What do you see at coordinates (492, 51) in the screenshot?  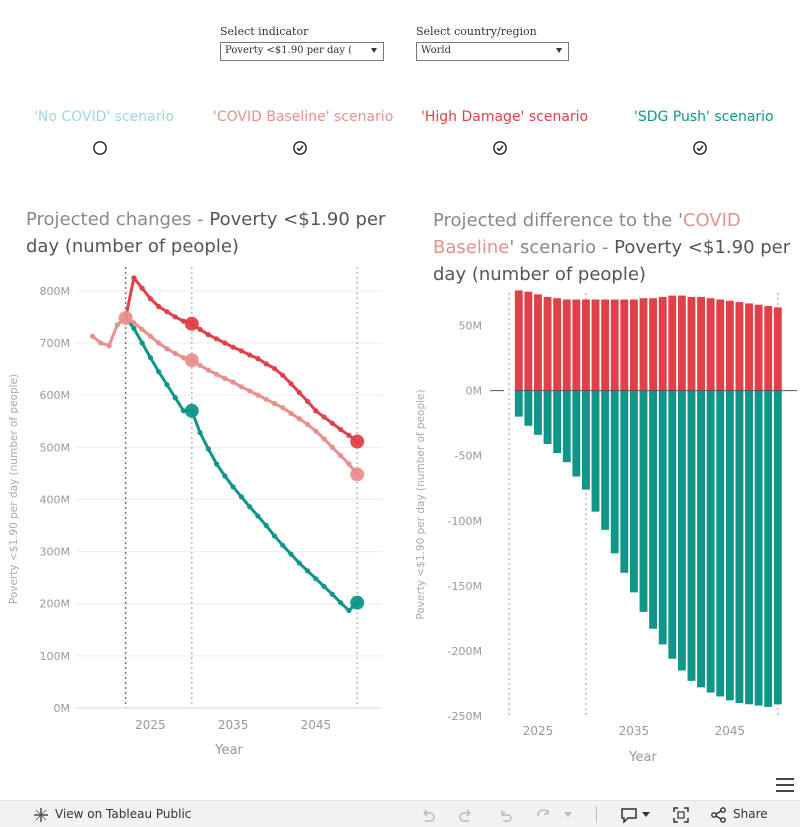 I see `country-select: World` at bounding box center [492, 51].